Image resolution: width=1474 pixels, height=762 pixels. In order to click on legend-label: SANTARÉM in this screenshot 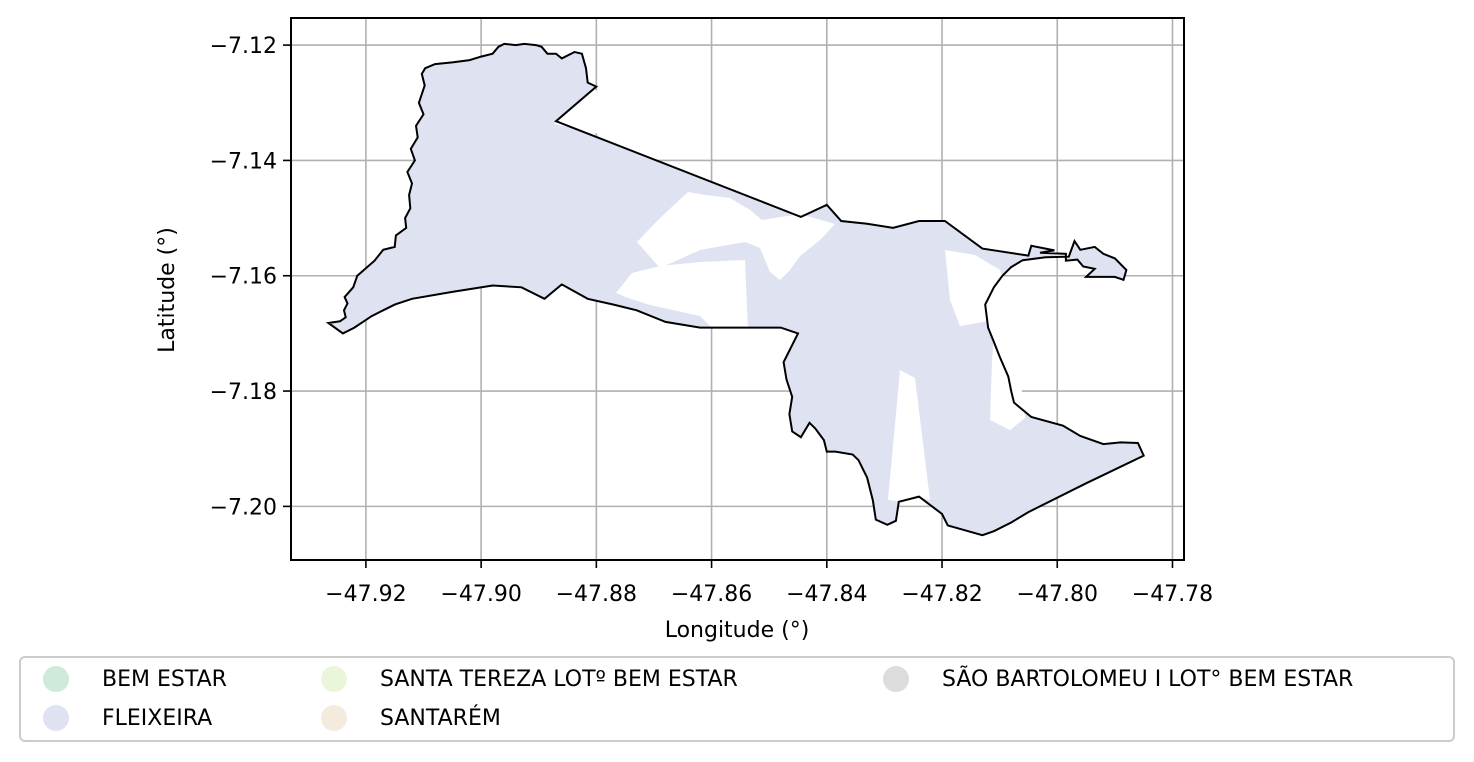, I will do `click(440, 718)`.